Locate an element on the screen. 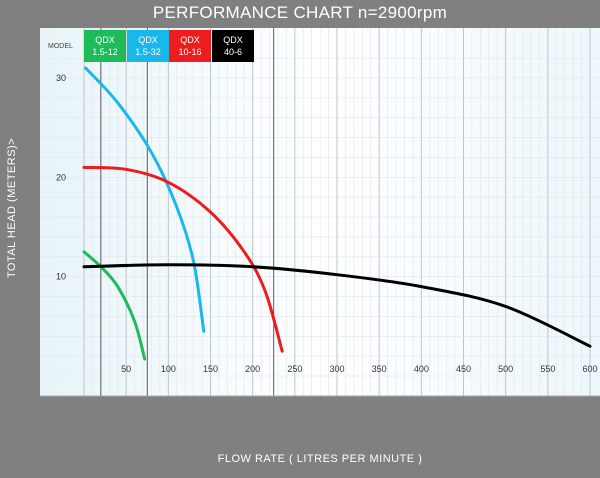 This screenshot has height=478, width=600. x-tick-label: 150 is located at coordinates (210, 369).